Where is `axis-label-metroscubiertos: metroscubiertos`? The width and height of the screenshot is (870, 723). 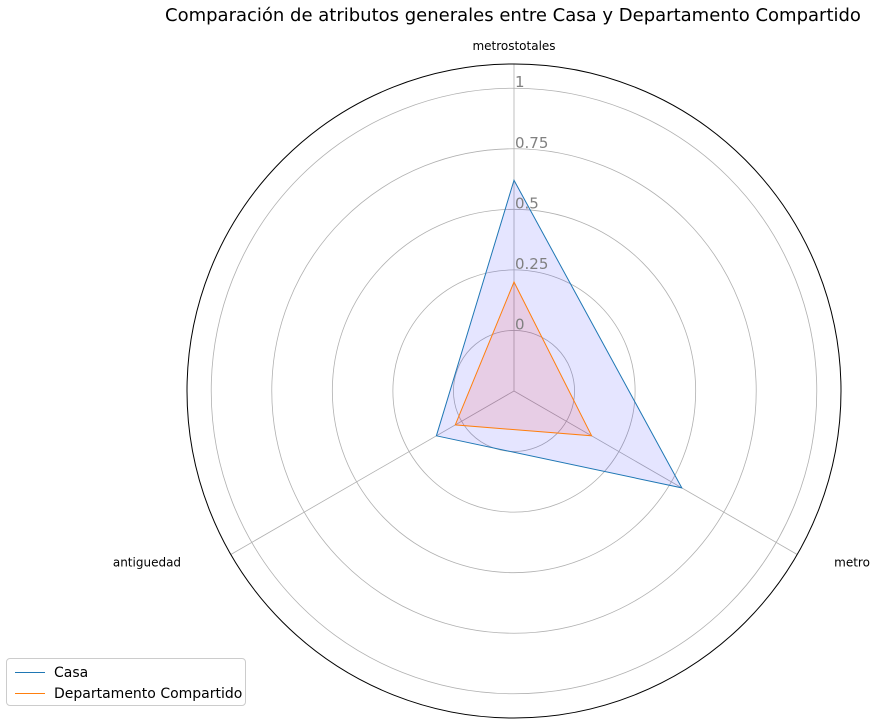
axis-label-metroscubiertos: metroscubiertos is located at coordinates (852, 563).